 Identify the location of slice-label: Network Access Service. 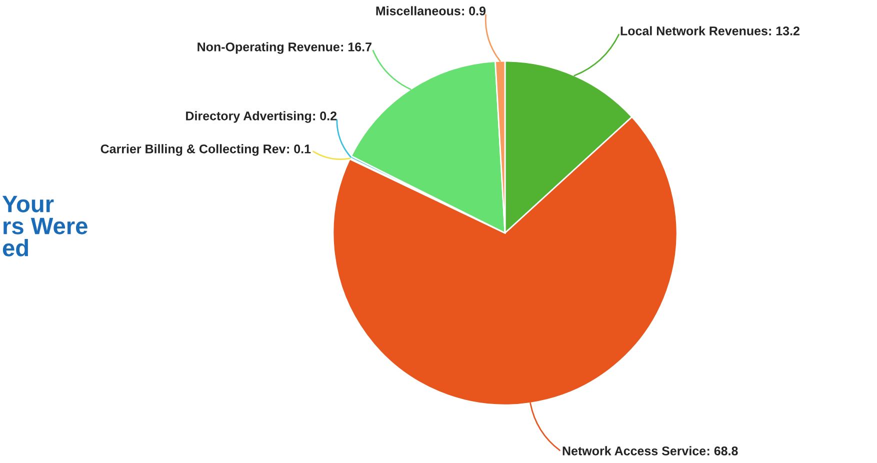
(634, 451).